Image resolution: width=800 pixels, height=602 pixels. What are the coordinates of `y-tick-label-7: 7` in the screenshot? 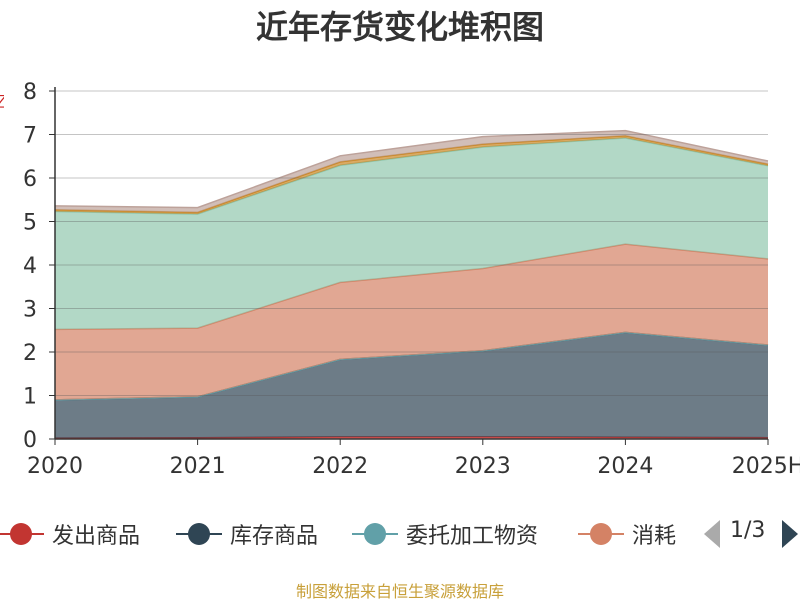 It's located at (30, 136).